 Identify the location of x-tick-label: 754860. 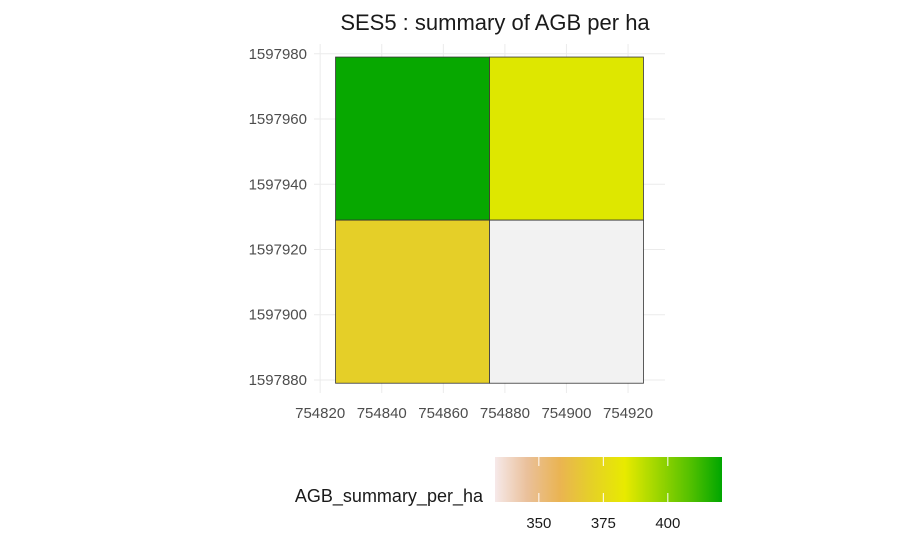
(443, 413).